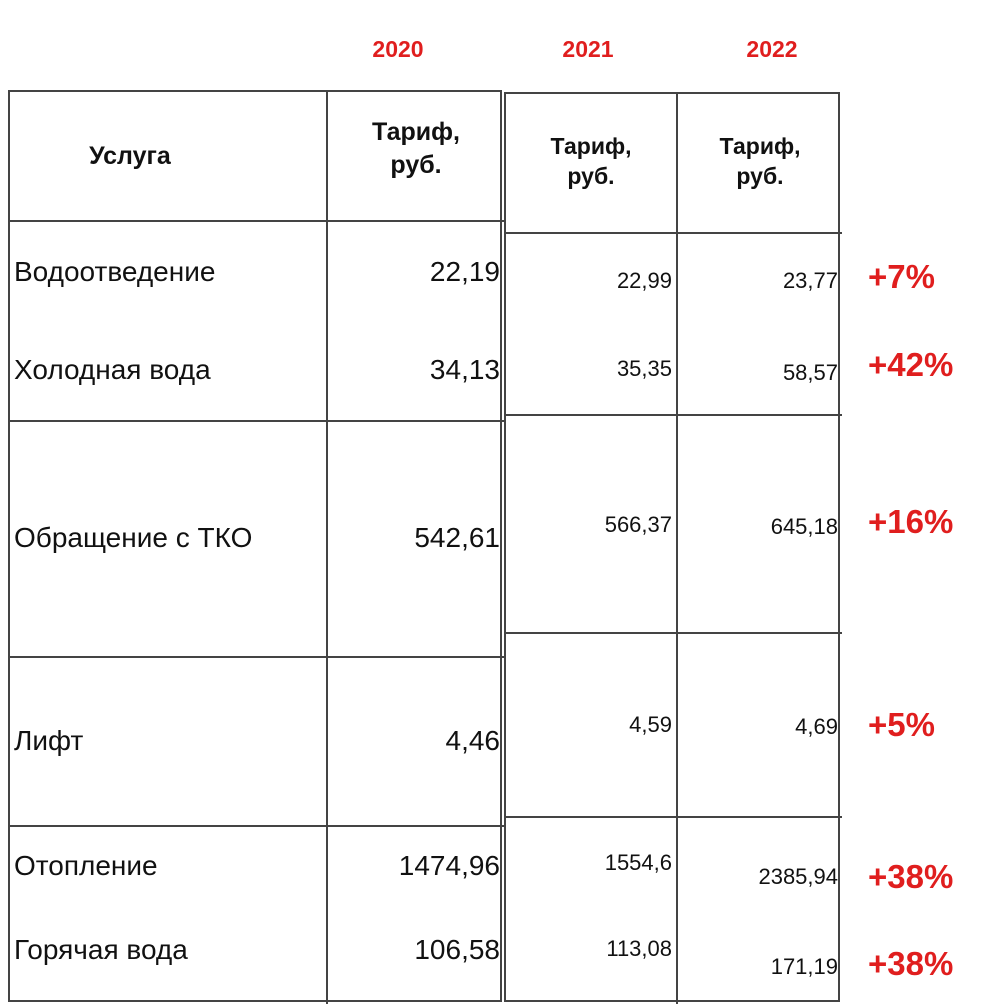  Describe the element at coordinates (804, 526) in the screenshot. I see `row-2022-2: 645,18` at that location.